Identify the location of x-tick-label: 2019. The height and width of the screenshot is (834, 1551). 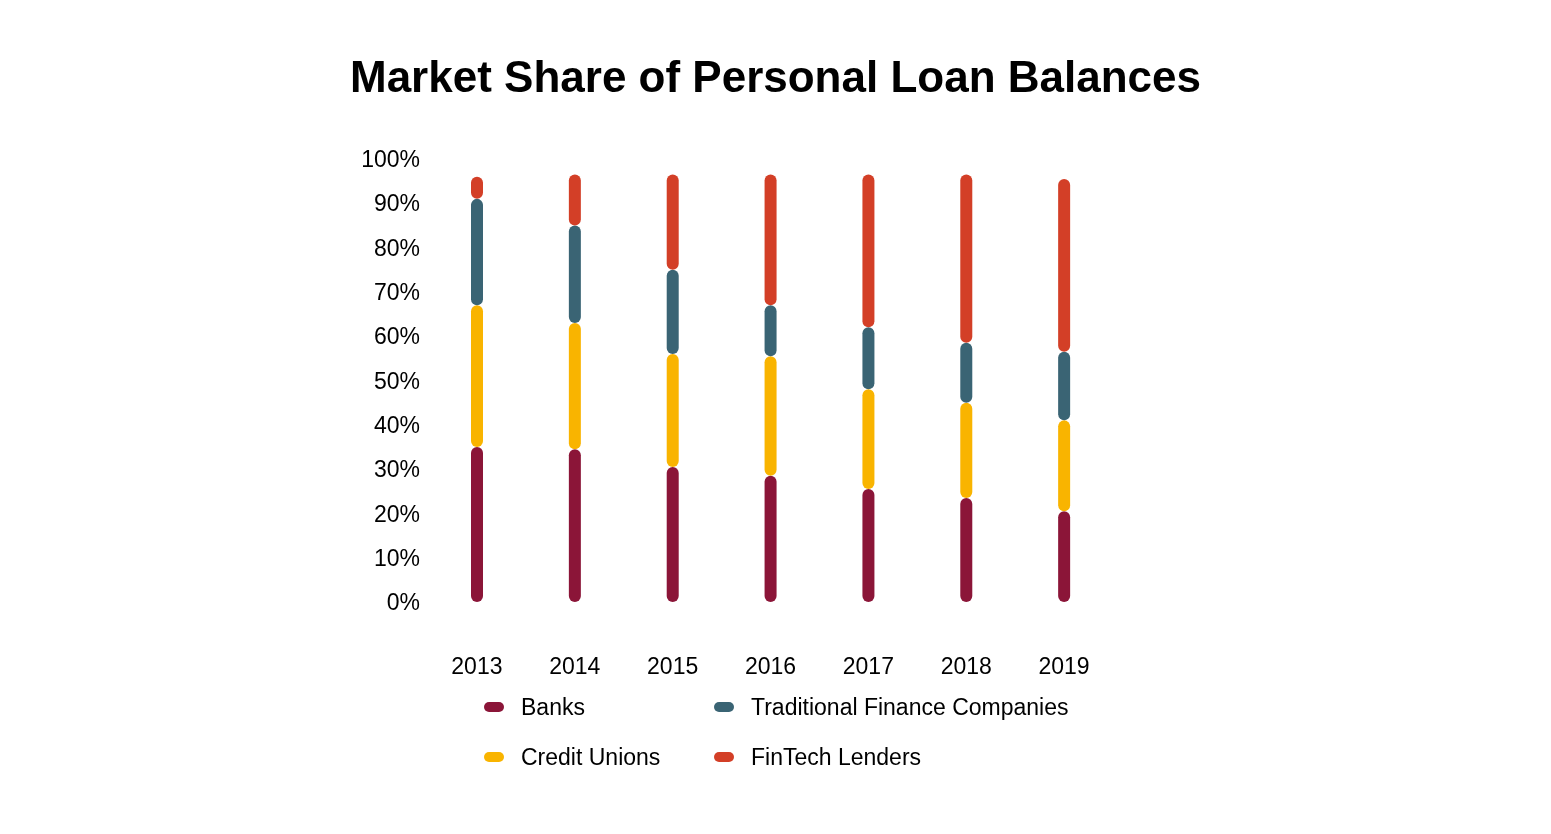
(1064, 666).